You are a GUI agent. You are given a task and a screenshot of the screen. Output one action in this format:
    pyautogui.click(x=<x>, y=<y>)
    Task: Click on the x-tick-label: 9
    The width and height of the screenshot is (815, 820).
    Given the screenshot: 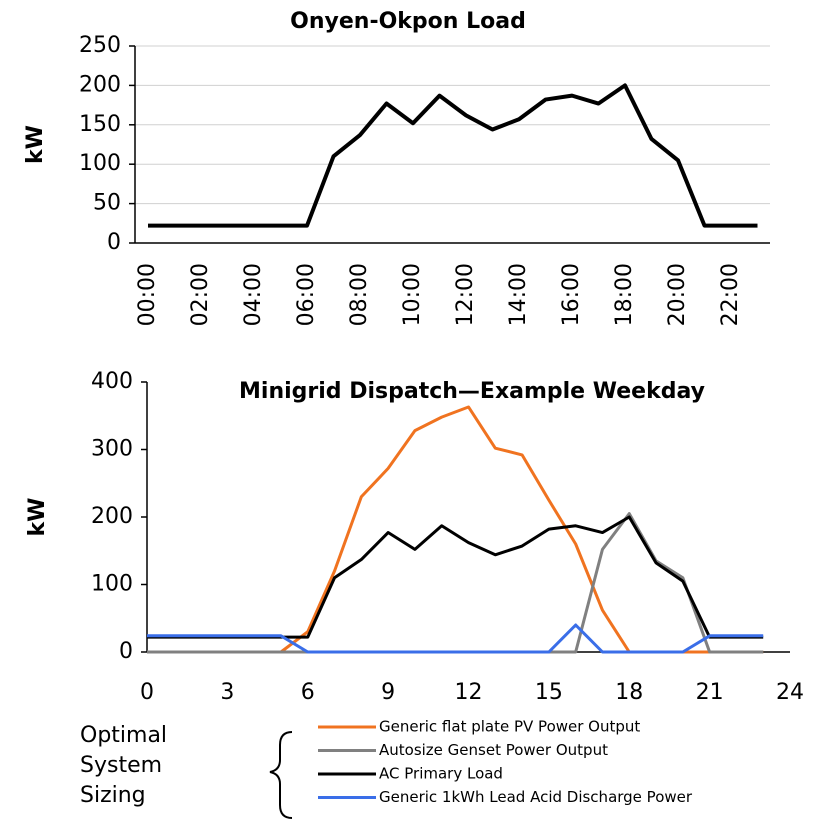 What is the action you would take?
    pyautogui.click(x=388, y=692)
    